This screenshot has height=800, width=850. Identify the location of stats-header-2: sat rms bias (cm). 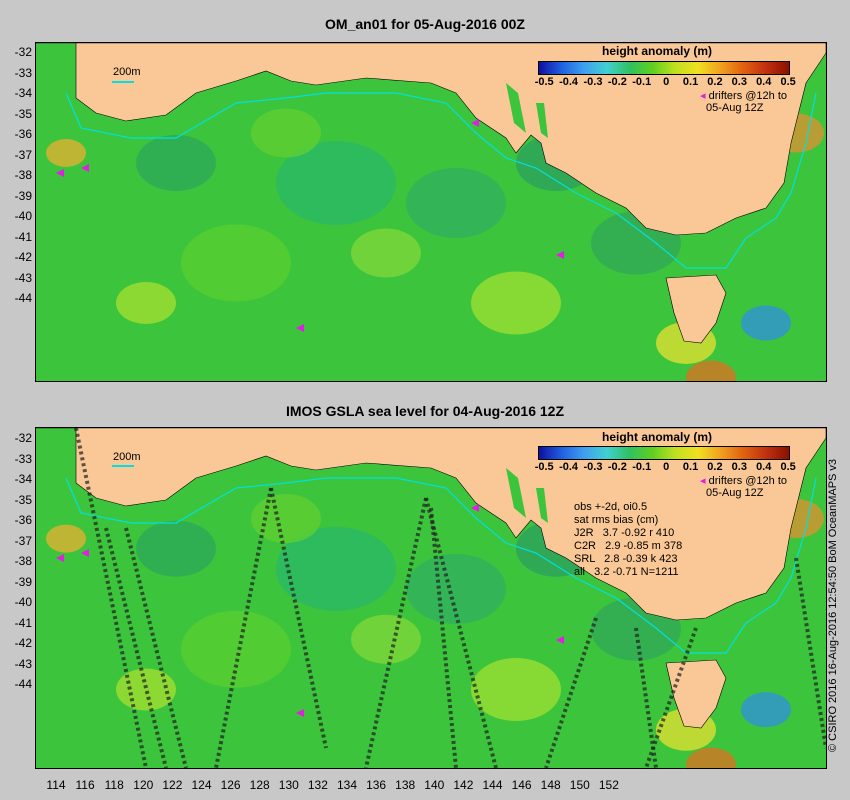
(616, 520).